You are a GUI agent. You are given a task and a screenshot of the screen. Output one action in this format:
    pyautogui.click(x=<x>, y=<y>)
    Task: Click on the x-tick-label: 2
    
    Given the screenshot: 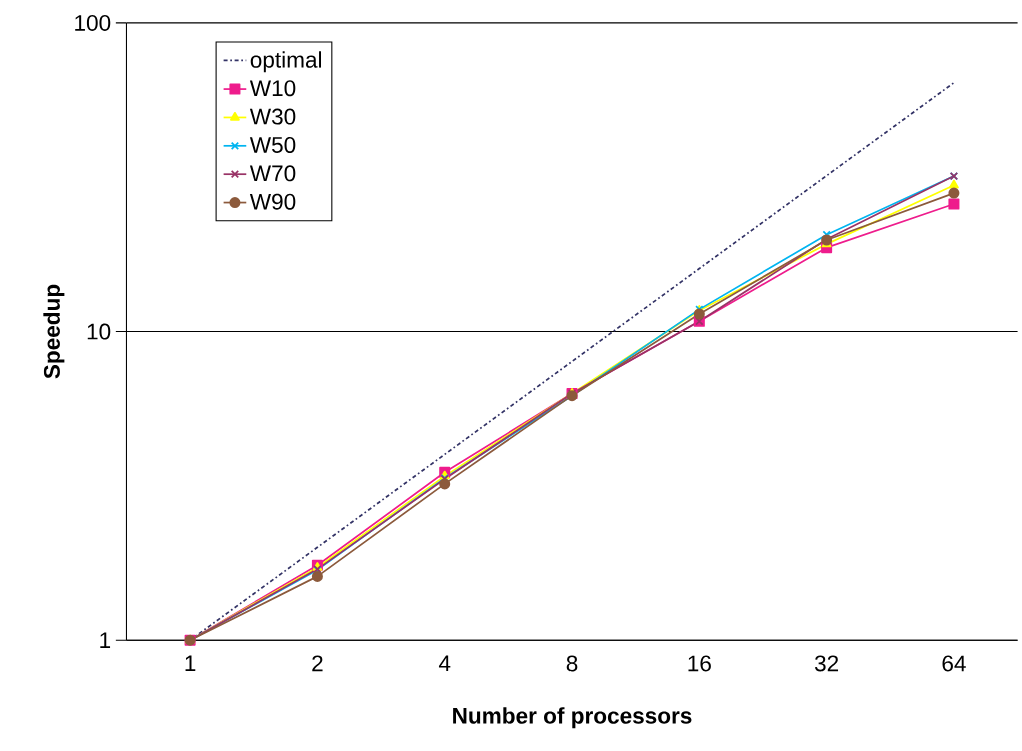 What is the action you would take?
    pyautogui.click(x=317, y=663)
    